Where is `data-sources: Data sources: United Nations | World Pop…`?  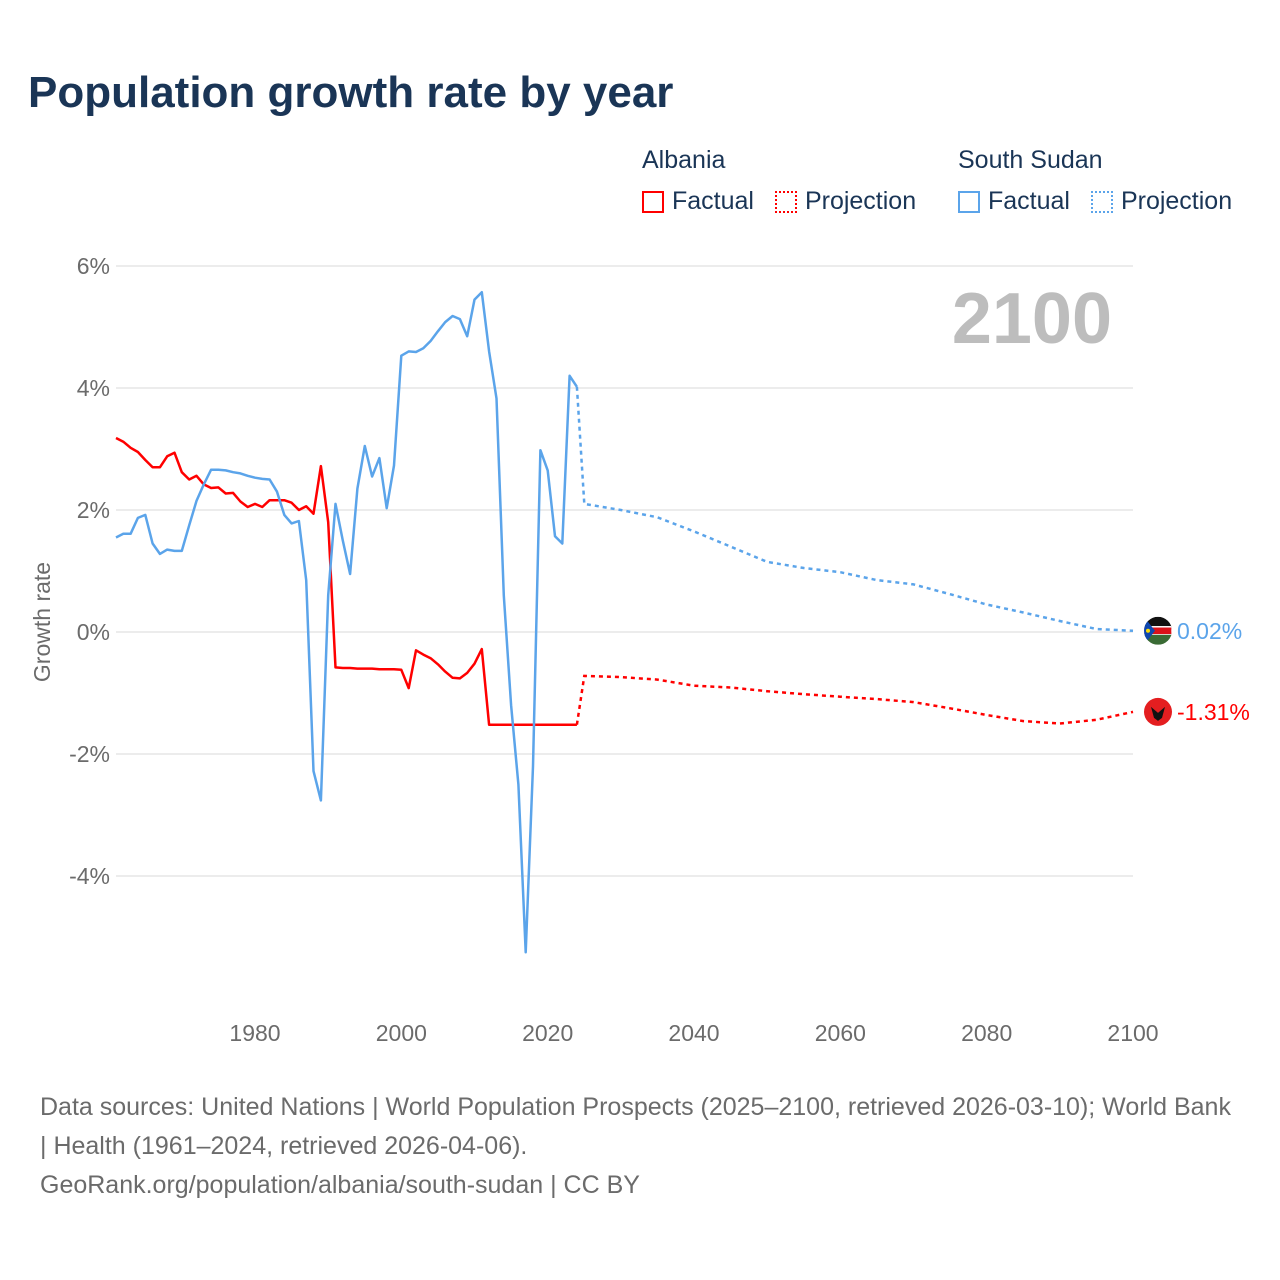 data-sources: Data sources: United Nations | World Pop… is located at coordinates (635, 1126).